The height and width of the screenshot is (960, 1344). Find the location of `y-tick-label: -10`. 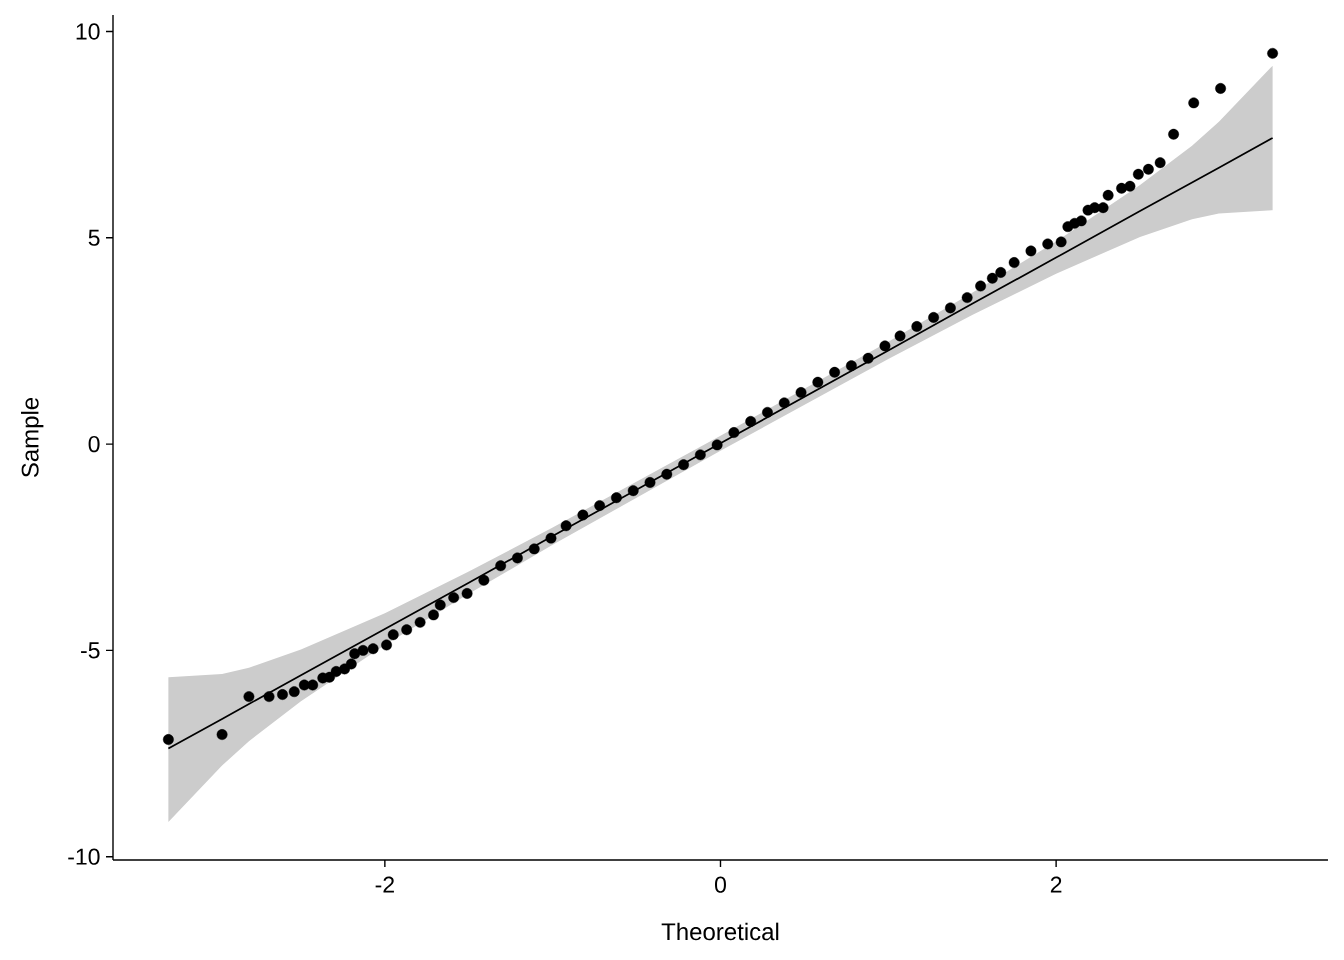

y-tick-label: -10 is located at coordinates (84, 856).